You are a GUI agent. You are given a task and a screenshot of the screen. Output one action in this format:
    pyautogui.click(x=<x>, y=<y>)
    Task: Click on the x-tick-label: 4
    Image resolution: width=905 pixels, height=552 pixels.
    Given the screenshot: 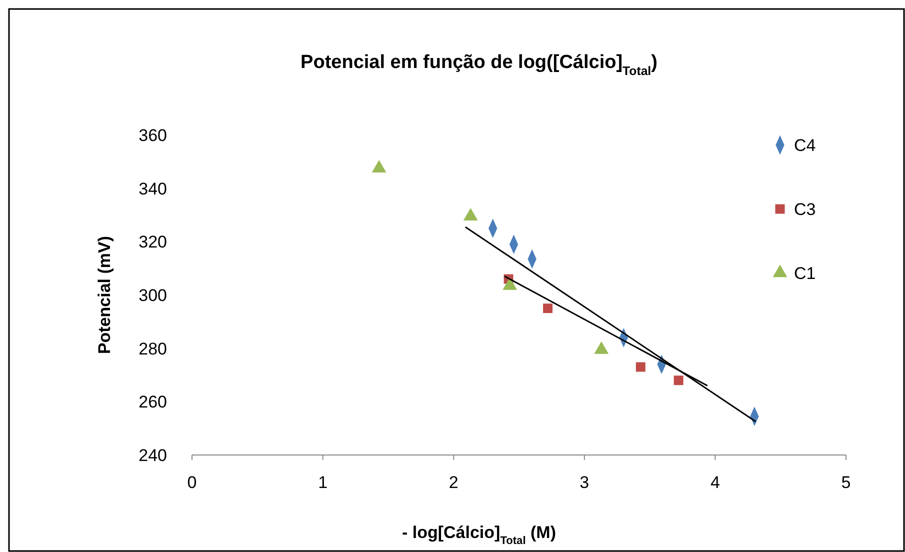 What is the action you would take?
    pyautogui.click(x=715, y=482)
    